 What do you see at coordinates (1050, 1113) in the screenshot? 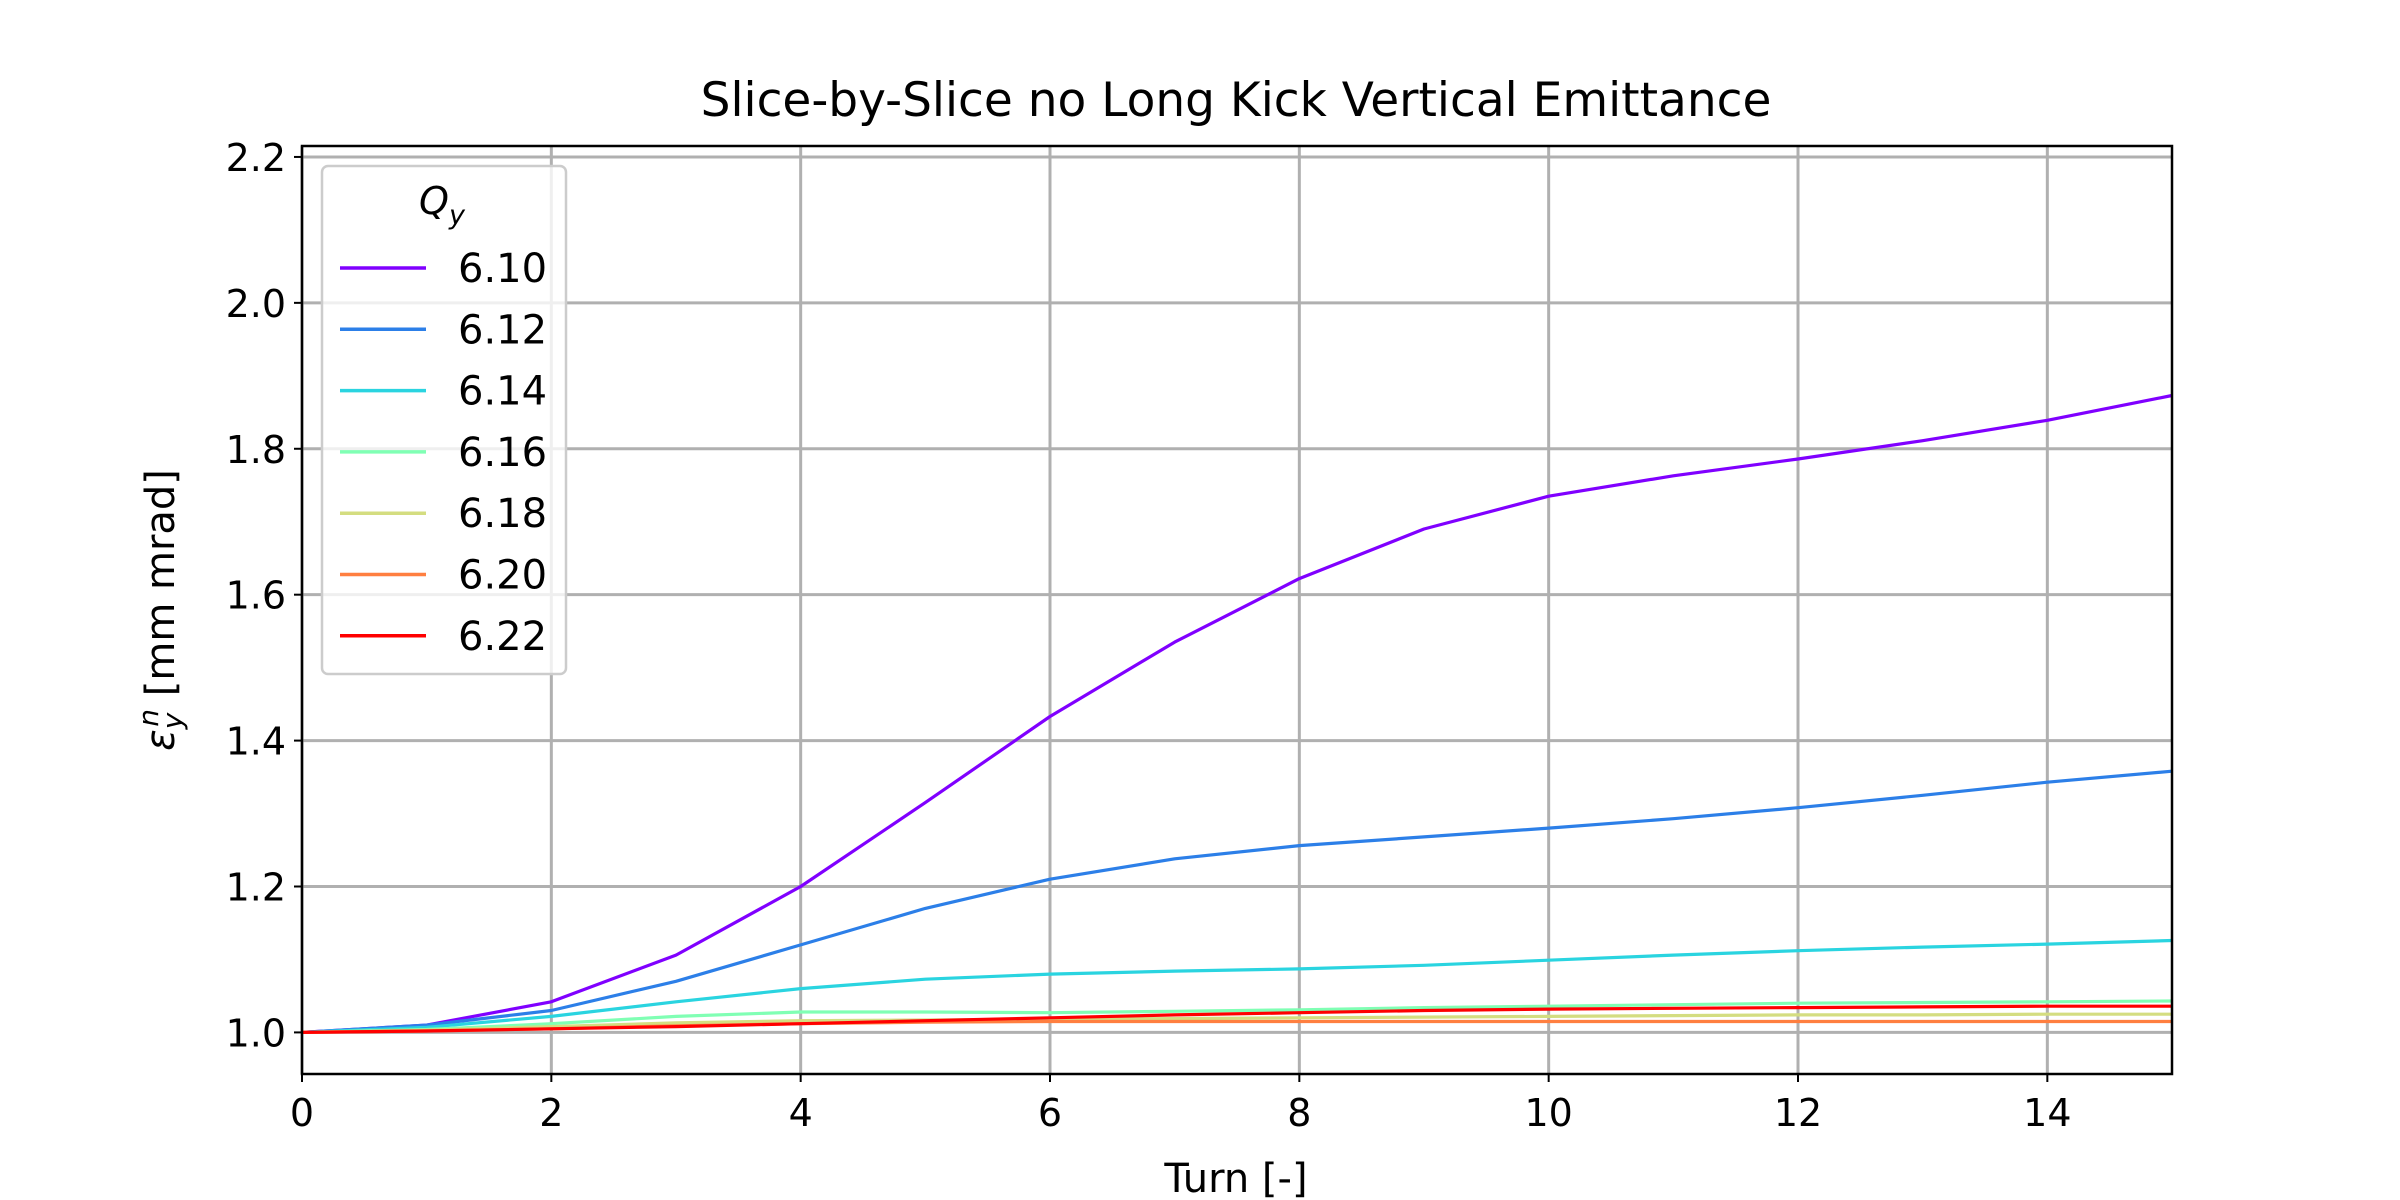
I see `x-tick-label: 6` at bounding box center [1050, 1113].